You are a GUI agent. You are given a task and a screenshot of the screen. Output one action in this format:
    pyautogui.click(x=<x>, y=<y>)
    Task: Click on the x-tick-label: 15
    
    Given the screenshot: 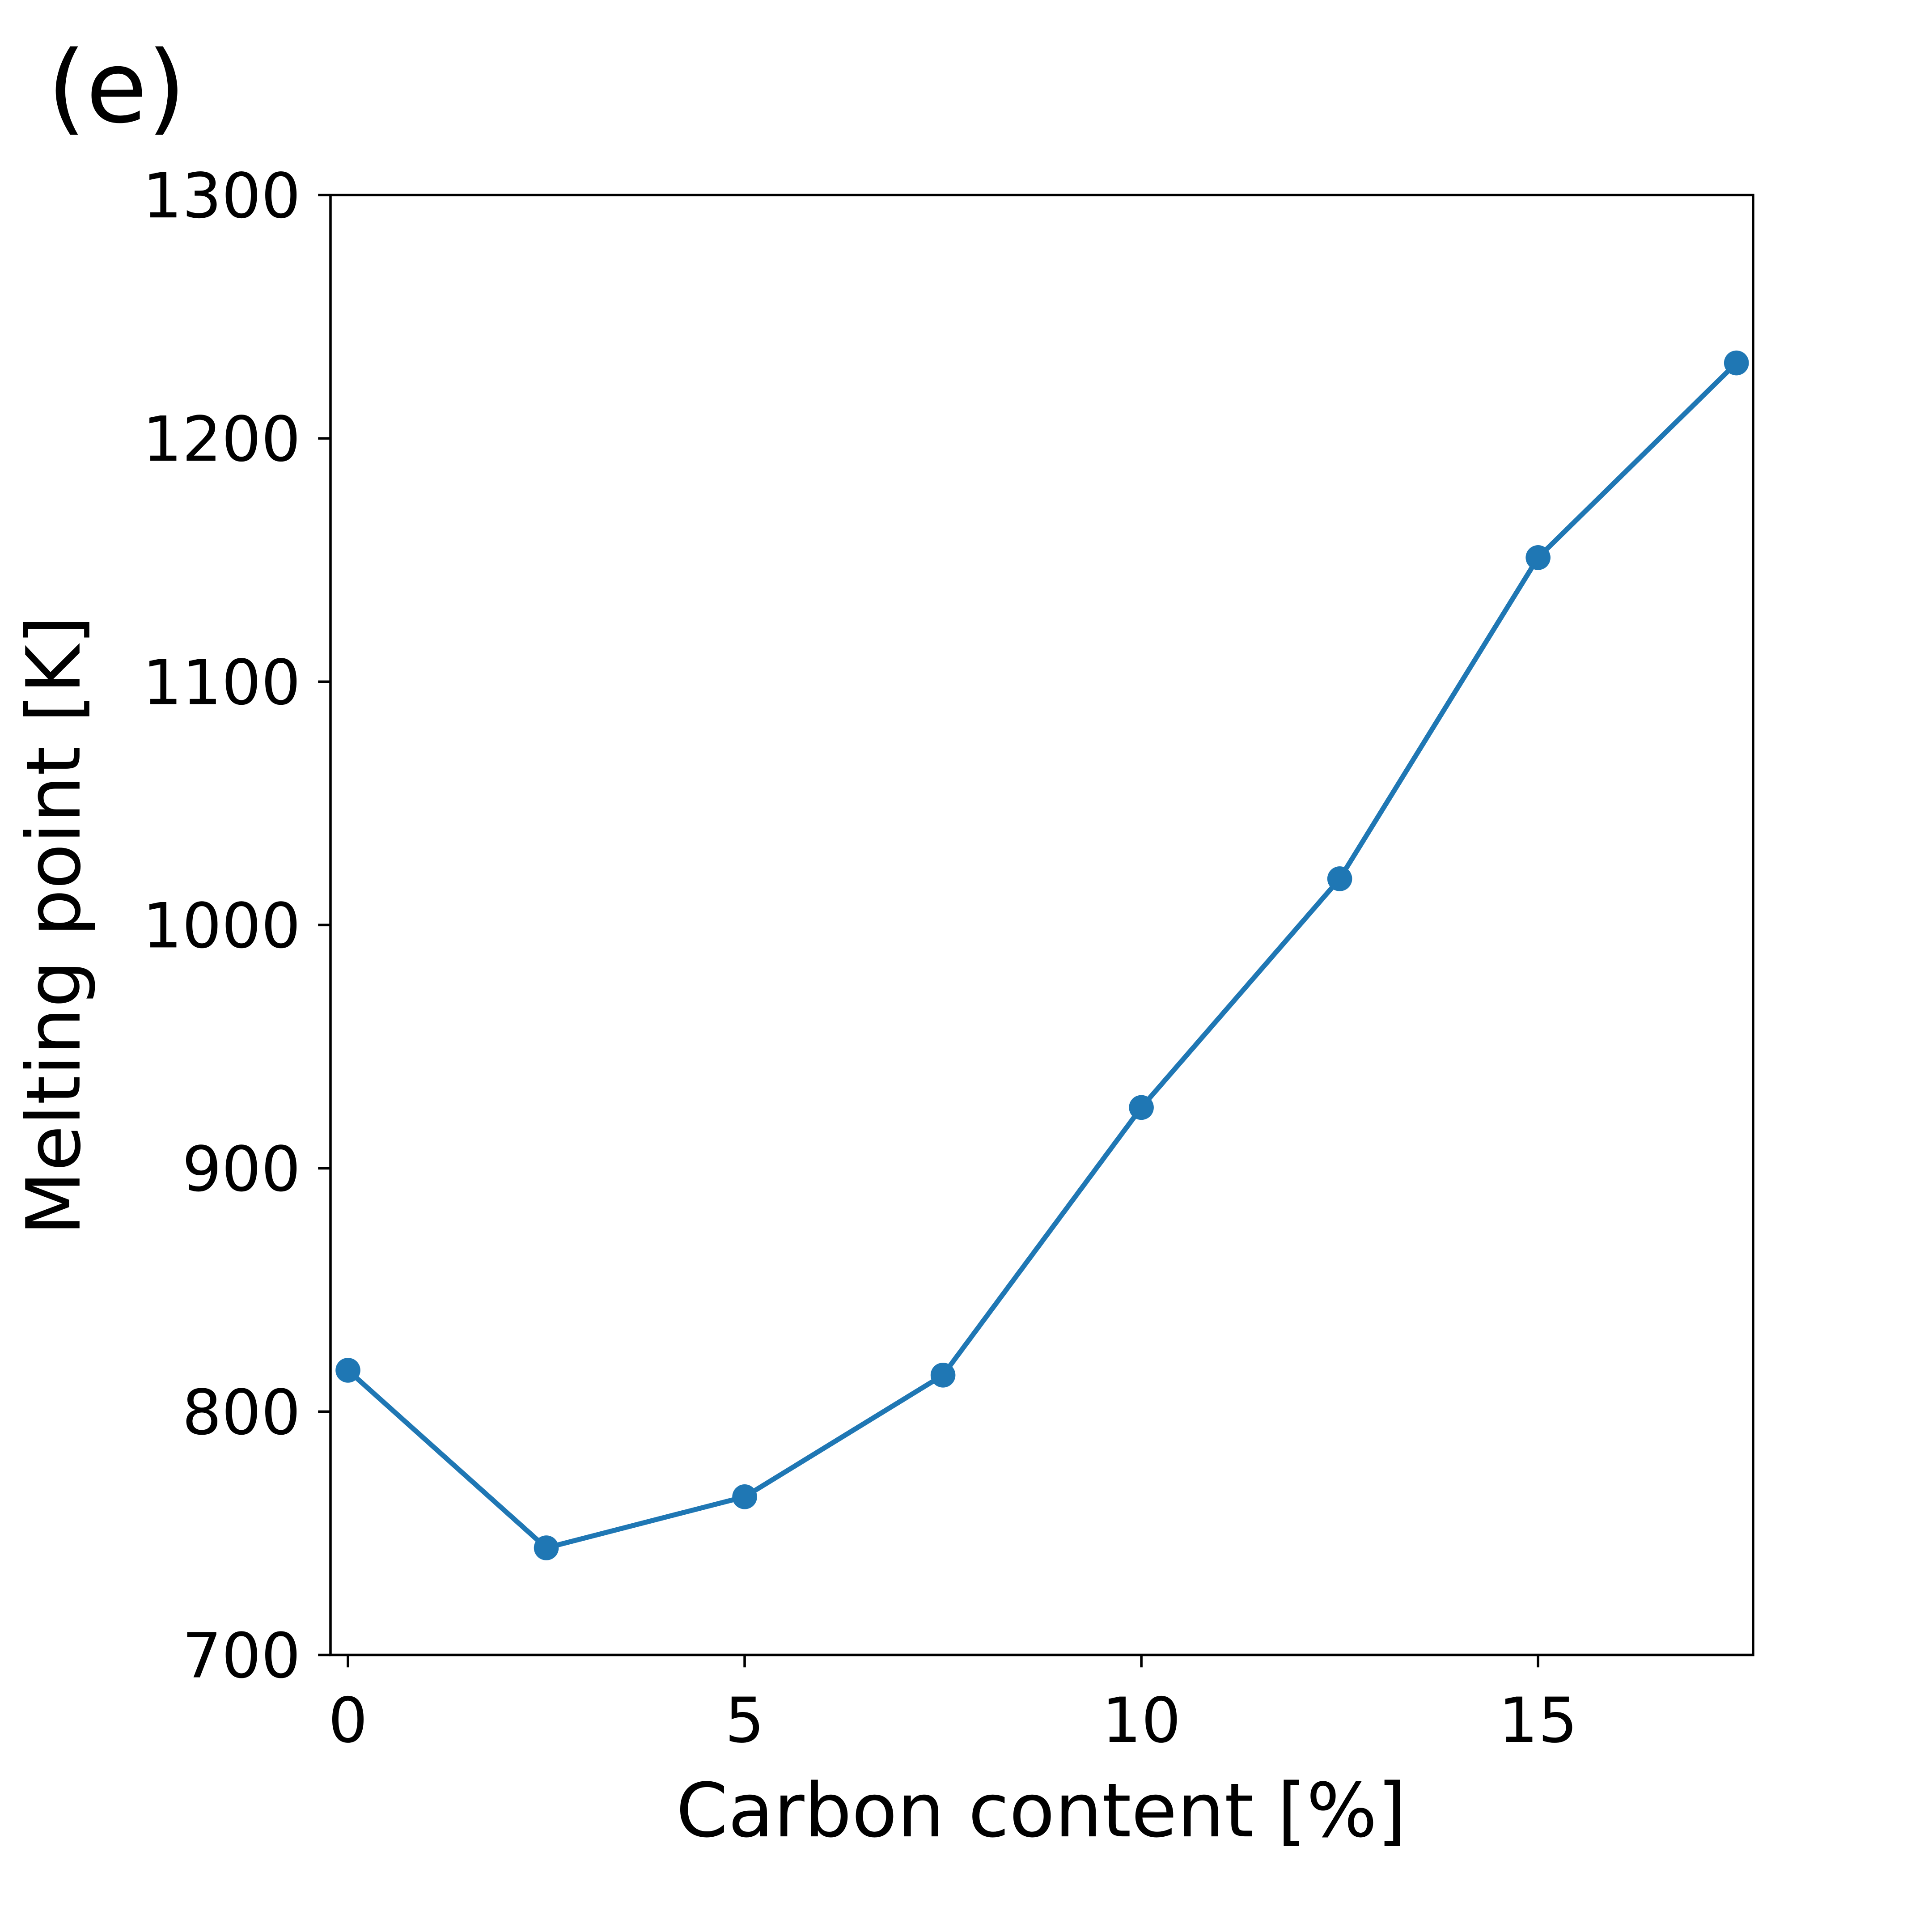 What is the action you would take?
    pyautogui.click(x=1538, y=1720)
    